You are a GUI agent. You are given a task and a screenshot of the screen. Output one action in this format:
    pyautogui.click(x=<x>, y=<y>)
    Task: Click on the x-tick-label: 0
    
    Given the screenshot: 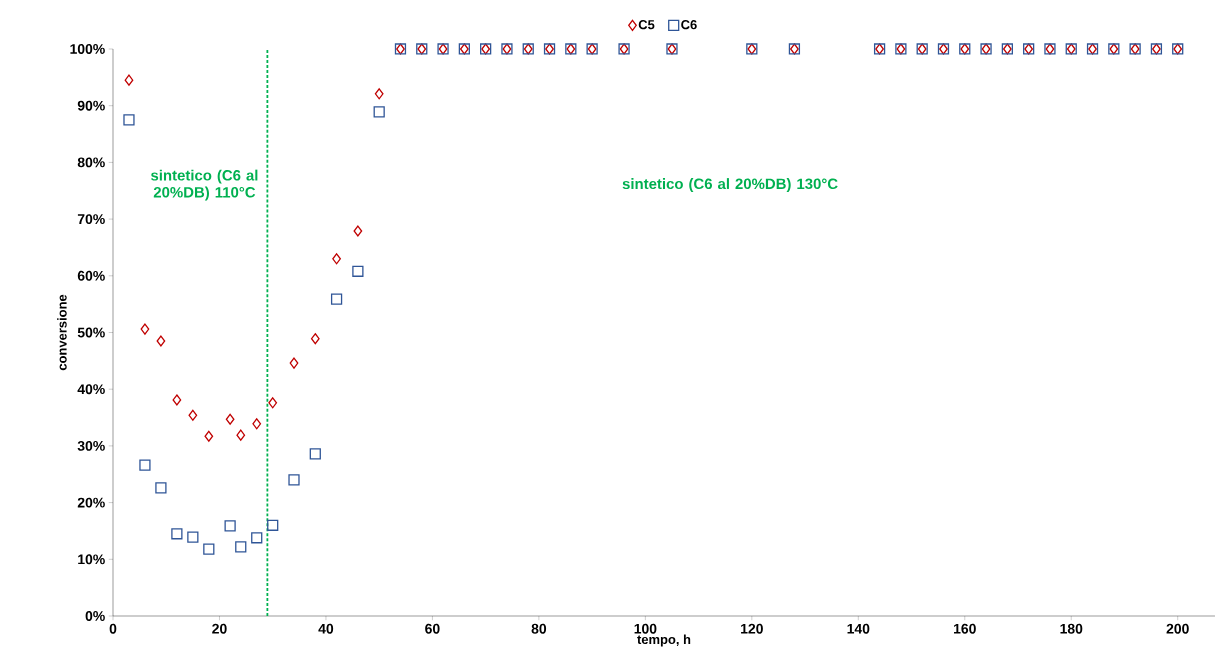 What is the action you would take?
    pyautogui.click(x=113, y=628)
    